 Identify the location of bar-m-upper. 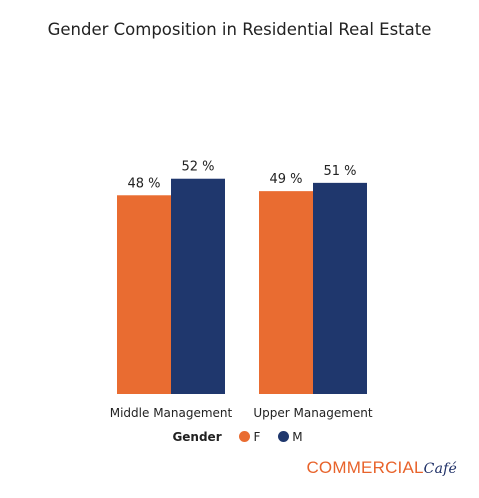
(340, 288).